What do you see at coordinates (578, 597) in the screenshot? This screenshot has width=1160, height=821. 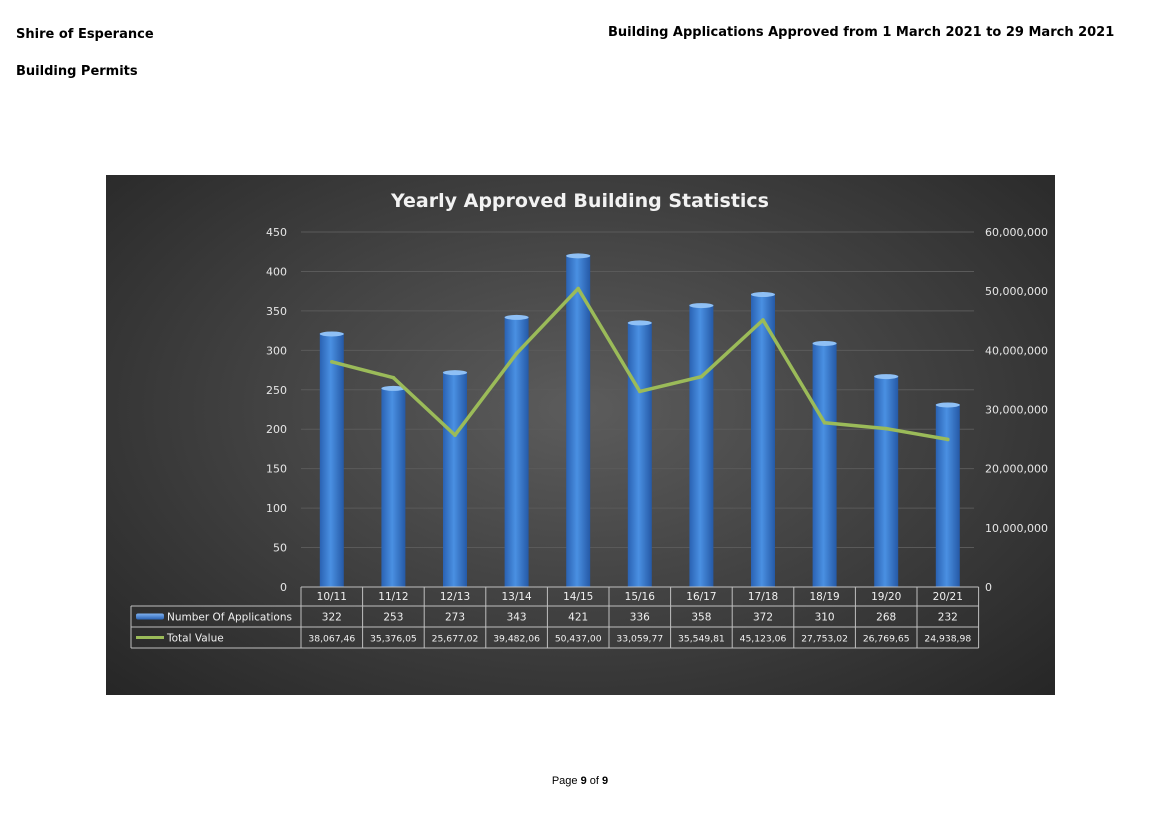 I see `category-label: 14/15` at bounding box center [578, 597].